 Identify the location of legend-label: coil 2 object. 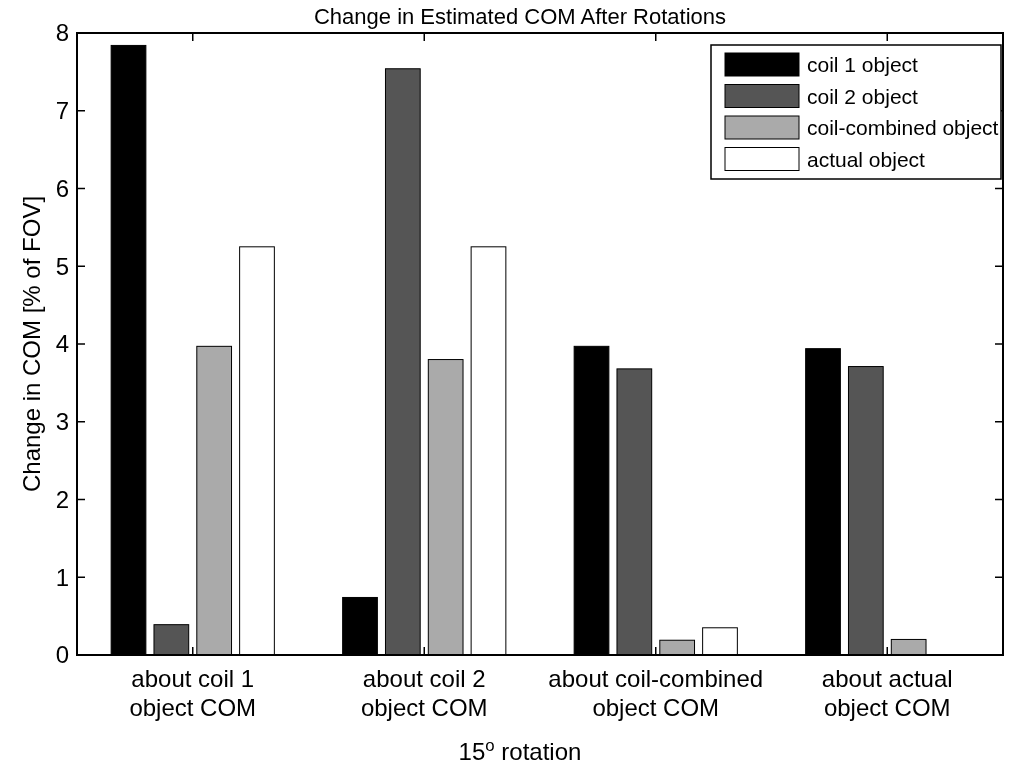
(863, 96).